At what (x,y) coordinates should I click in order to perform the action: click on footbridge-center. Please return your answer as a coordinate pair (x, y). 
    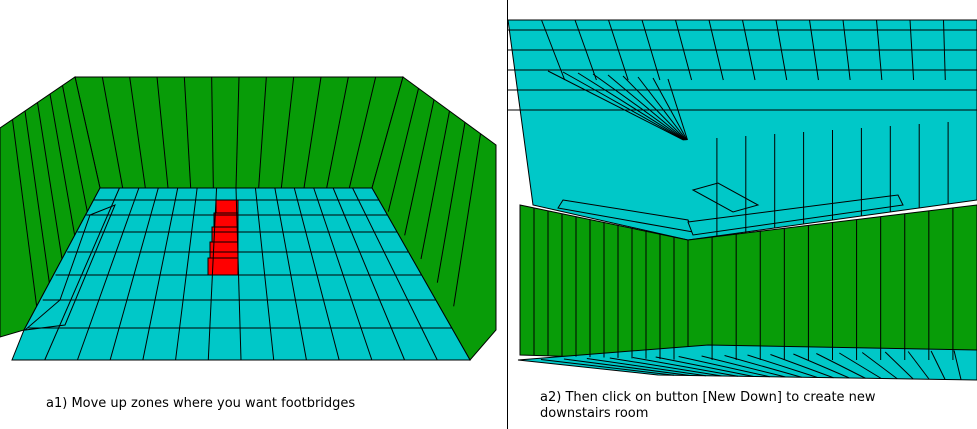
    Looking at the image, I should click on (725, 197).